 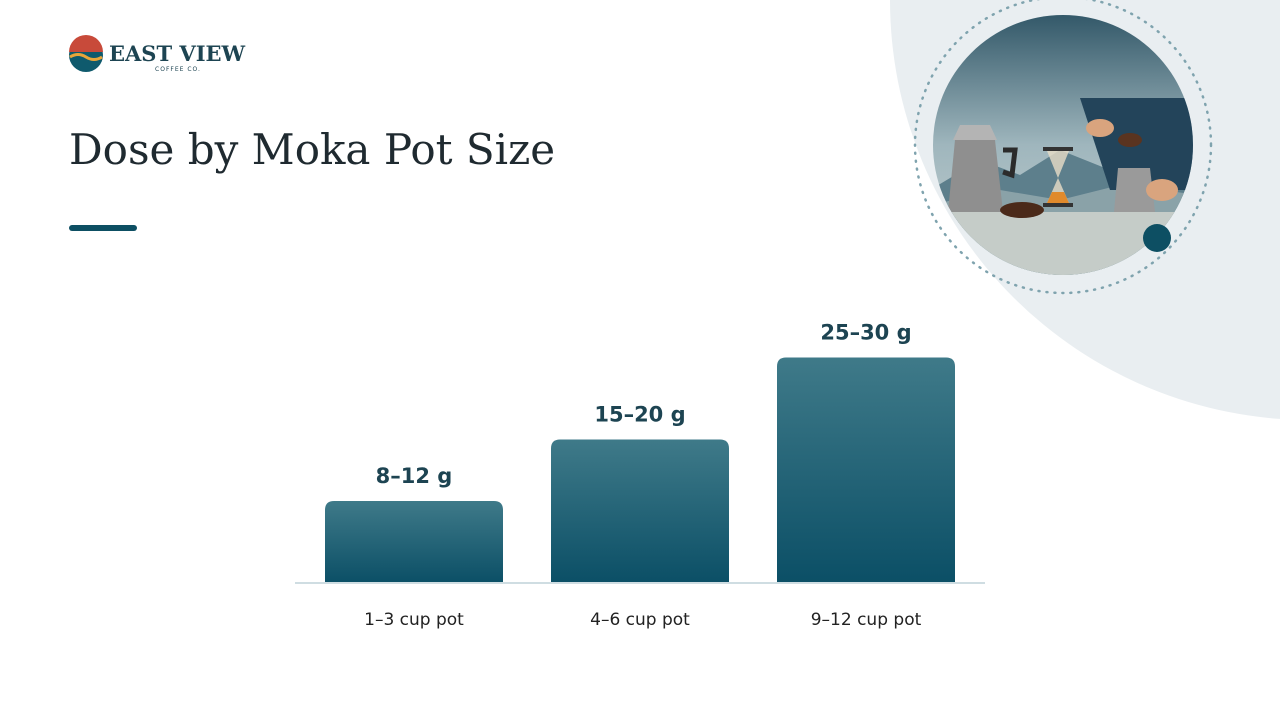 What do you see at coordinates (640, 620) in the screenshot?
I see `category-label: 4–6 cup pot` at bounding box center [640, 620].